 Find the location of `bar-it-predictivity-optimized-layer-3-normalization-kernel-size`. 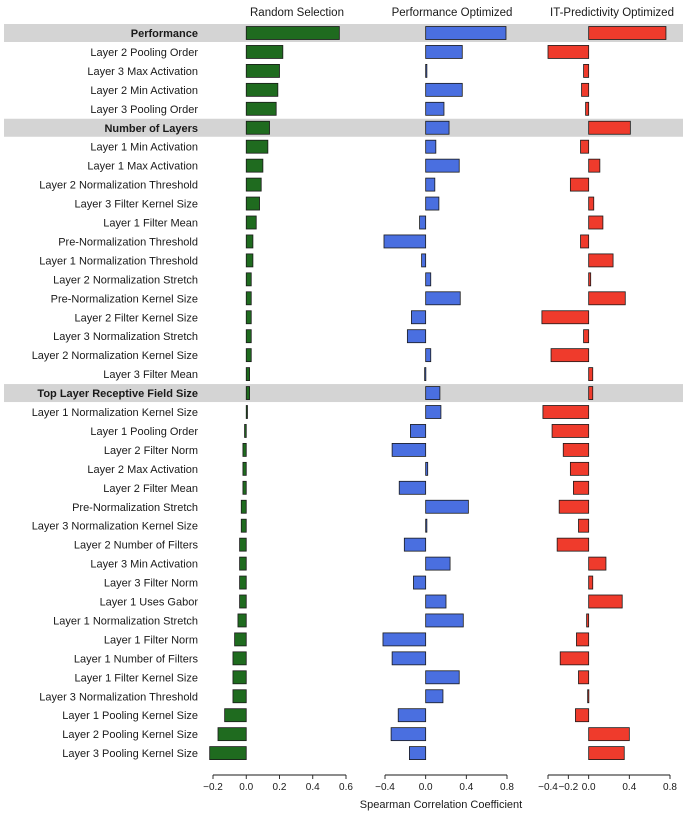

bar-it-predictivity-optimized-layer-3-normalization-kernel-size is located at coordinates (584, 525).